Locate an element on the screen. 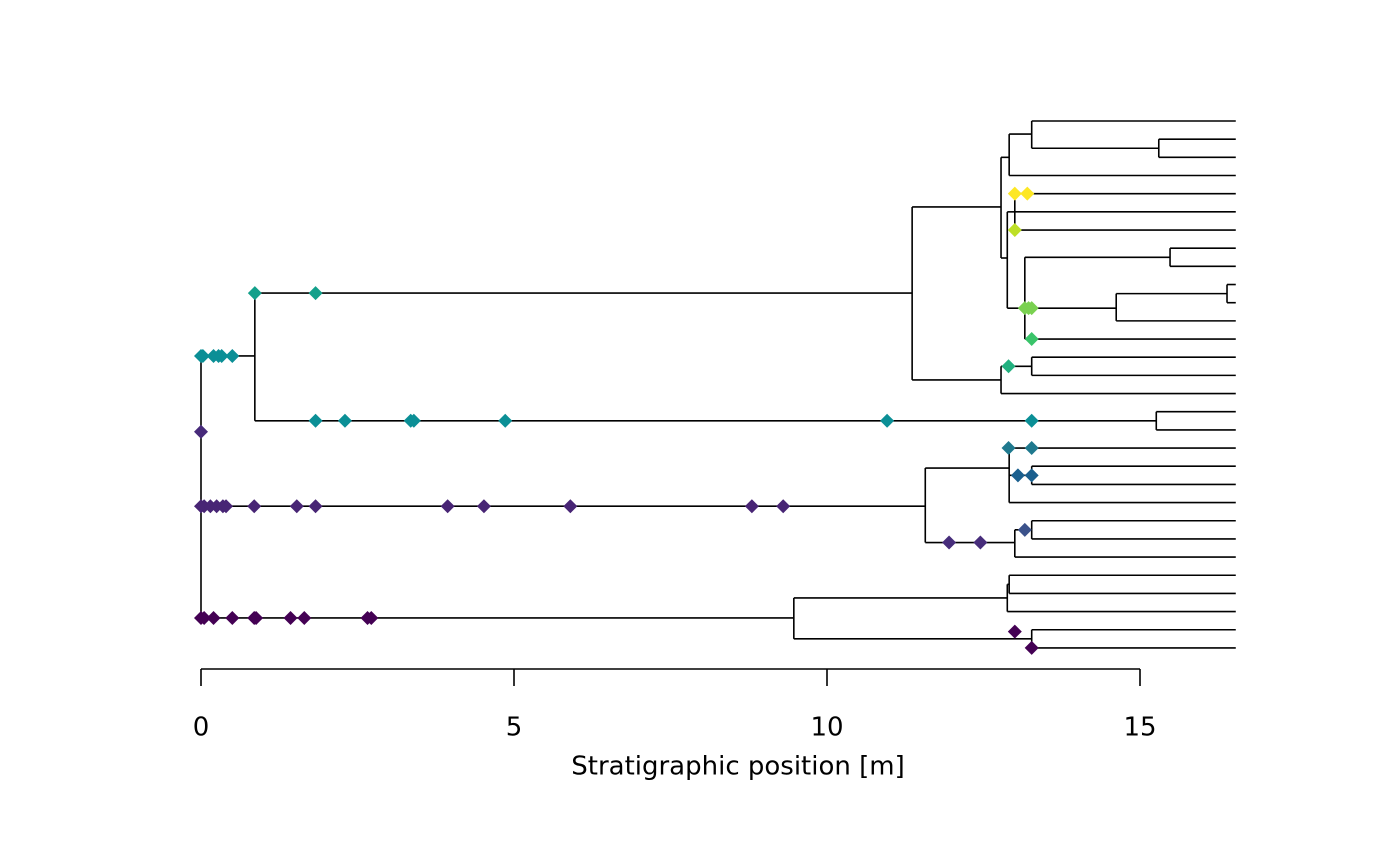  x-tick-label: 5 is located at coordinates (514, 728).